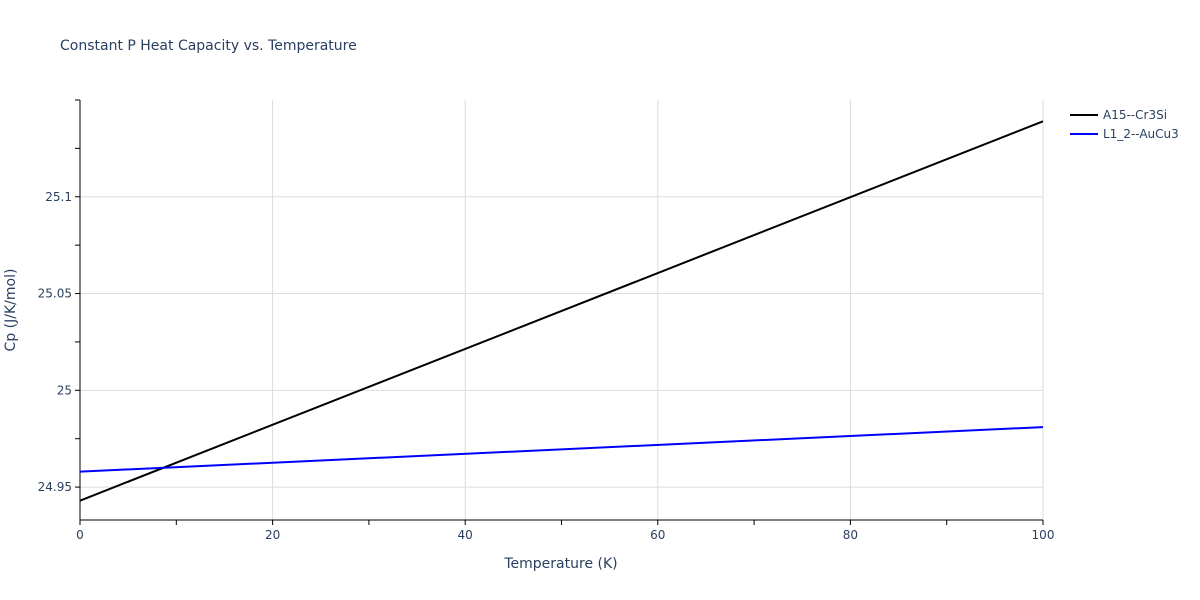 This screenshot has height=600, width=1200. What do you see at coordinates (1124, 124) in the screenshot?
I see `legend: A15--Cr3Si L1_2--AuCu3` at bounding box center [1124, 124].